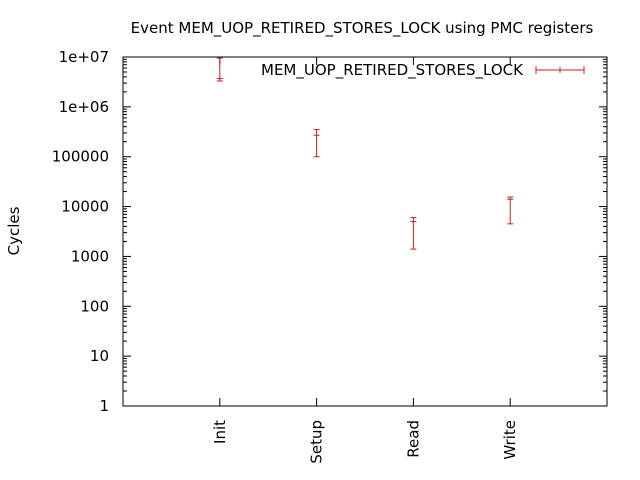 The height and width of the screenshot is (480, 640). I want to click on error-bar-read, so click(413, 233).